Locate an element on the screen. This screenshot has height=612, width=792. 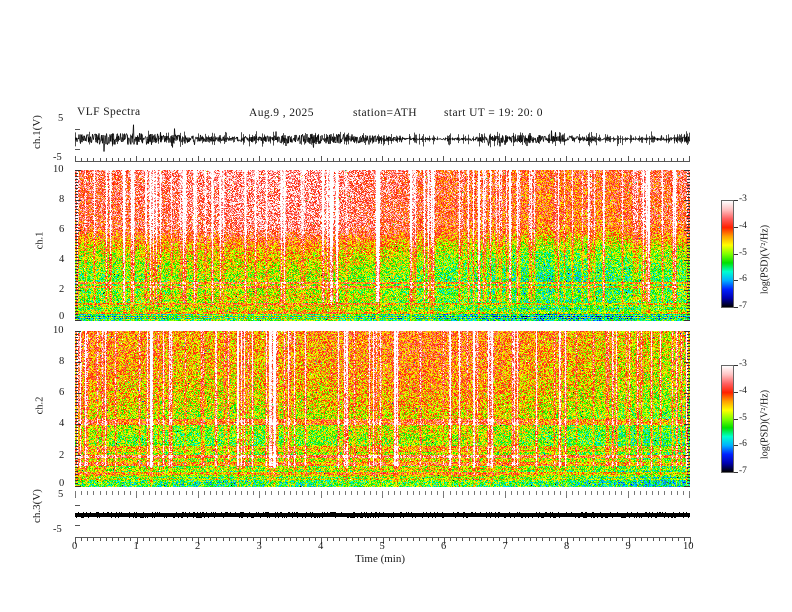
x-tick-label: 7 is located at coordinates (505, 546).